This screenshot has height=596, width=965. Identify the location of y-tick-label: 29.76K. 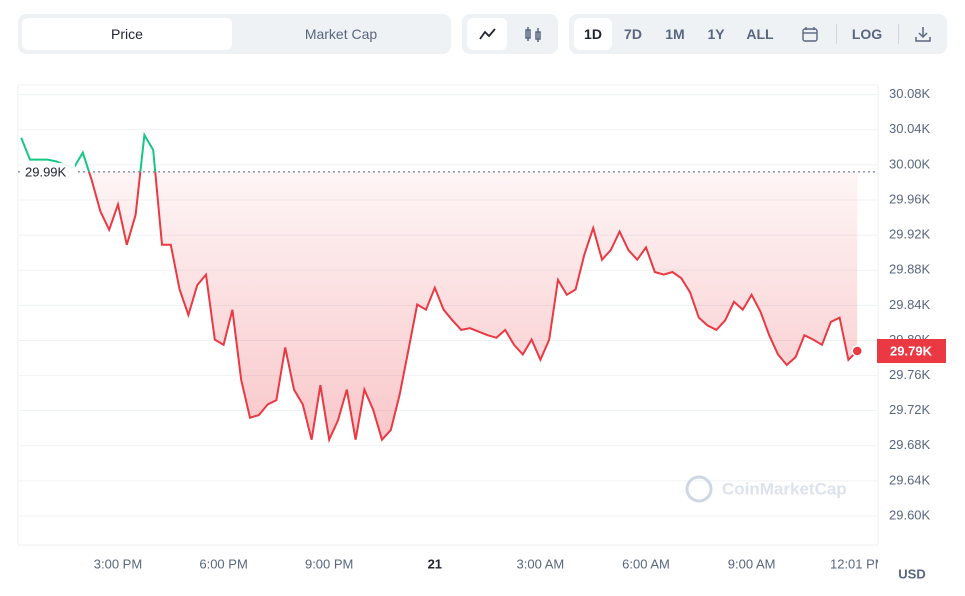
(910, 374).